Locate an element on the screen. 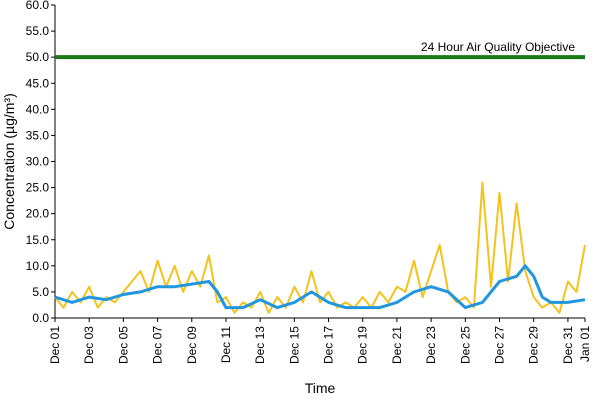 The height and width of the screenshot is (400, 600). y-tick-label: 20.0 is located at coordinates (38, 214).